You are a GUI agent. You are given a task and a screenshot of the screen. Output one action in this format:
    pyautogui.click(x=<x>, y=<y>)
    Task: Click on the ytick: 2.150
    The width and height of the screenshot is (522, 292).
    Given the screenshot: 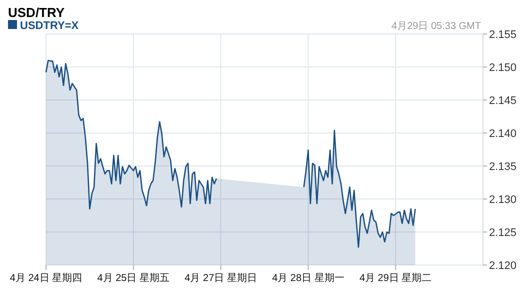 What is the action you would take?
    pyautogui.click(x=503, y=68)
    